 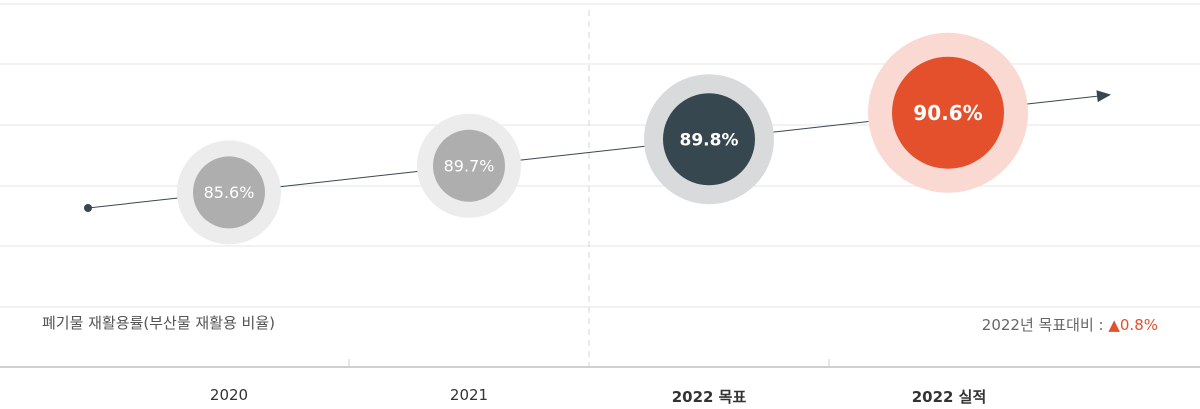 I want to click on x-axis-ticks, so click(x=589, y=363).